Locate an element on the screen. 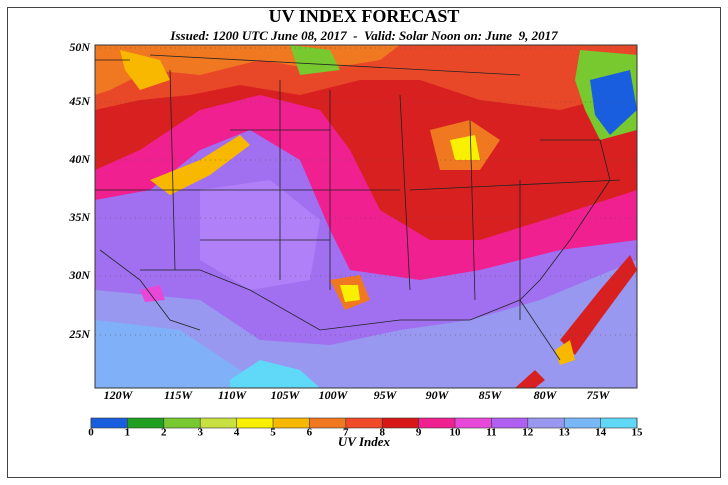 This screenshot has width=728, height=485. lat-label: 35N is located at coordinates (79, 217).